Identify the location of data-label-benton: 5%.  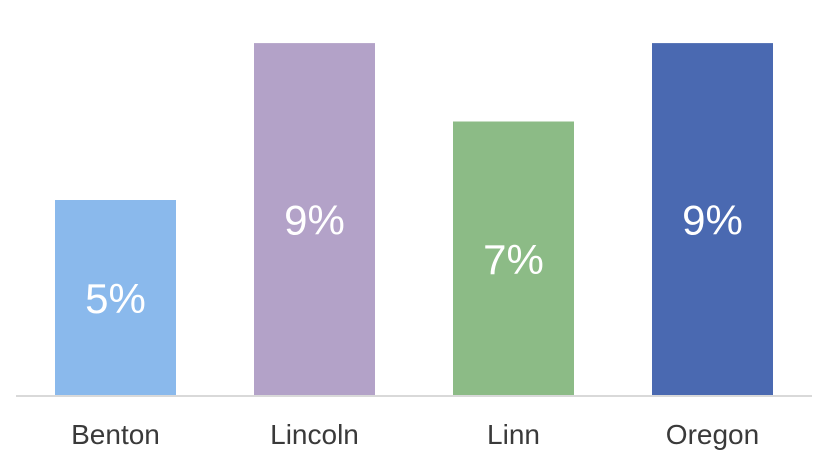
(115, 298).